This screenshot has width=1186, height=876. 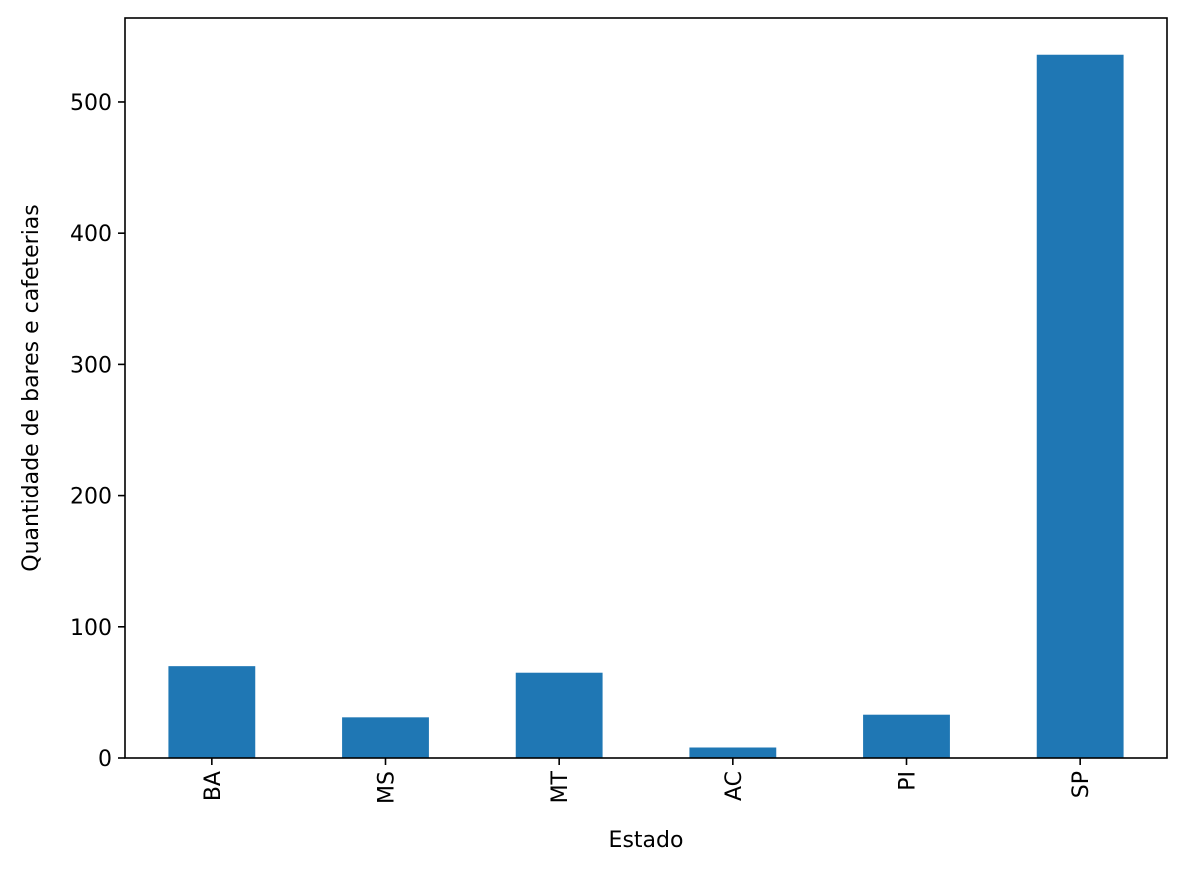 I want to click on x-tick-label: AC, so click(x=734, y=786).